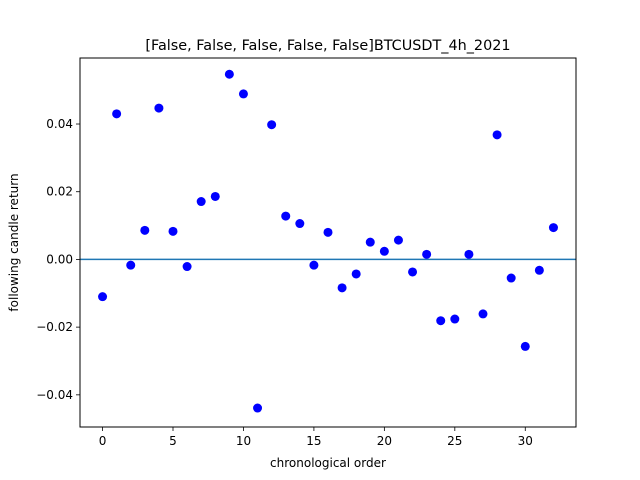  Describe the element at coordinates (525, 441) in the screenshot. I see `x-tick-label: 30` at that location.